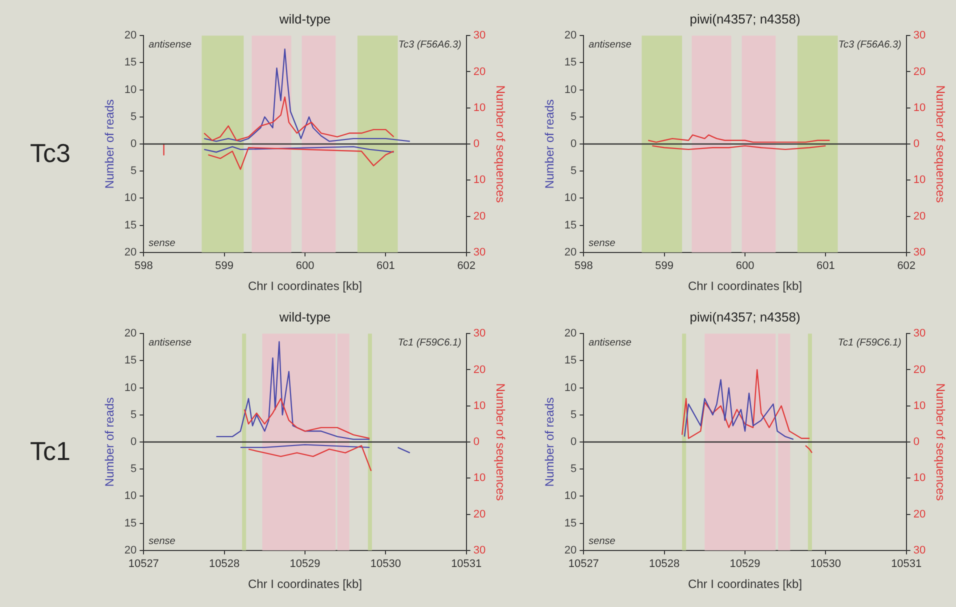 The image size is (956, 607). What do you see at coordinates (50, 153) in the screenshot?
I see `text: Tc3` at bounding box center [50, 153].